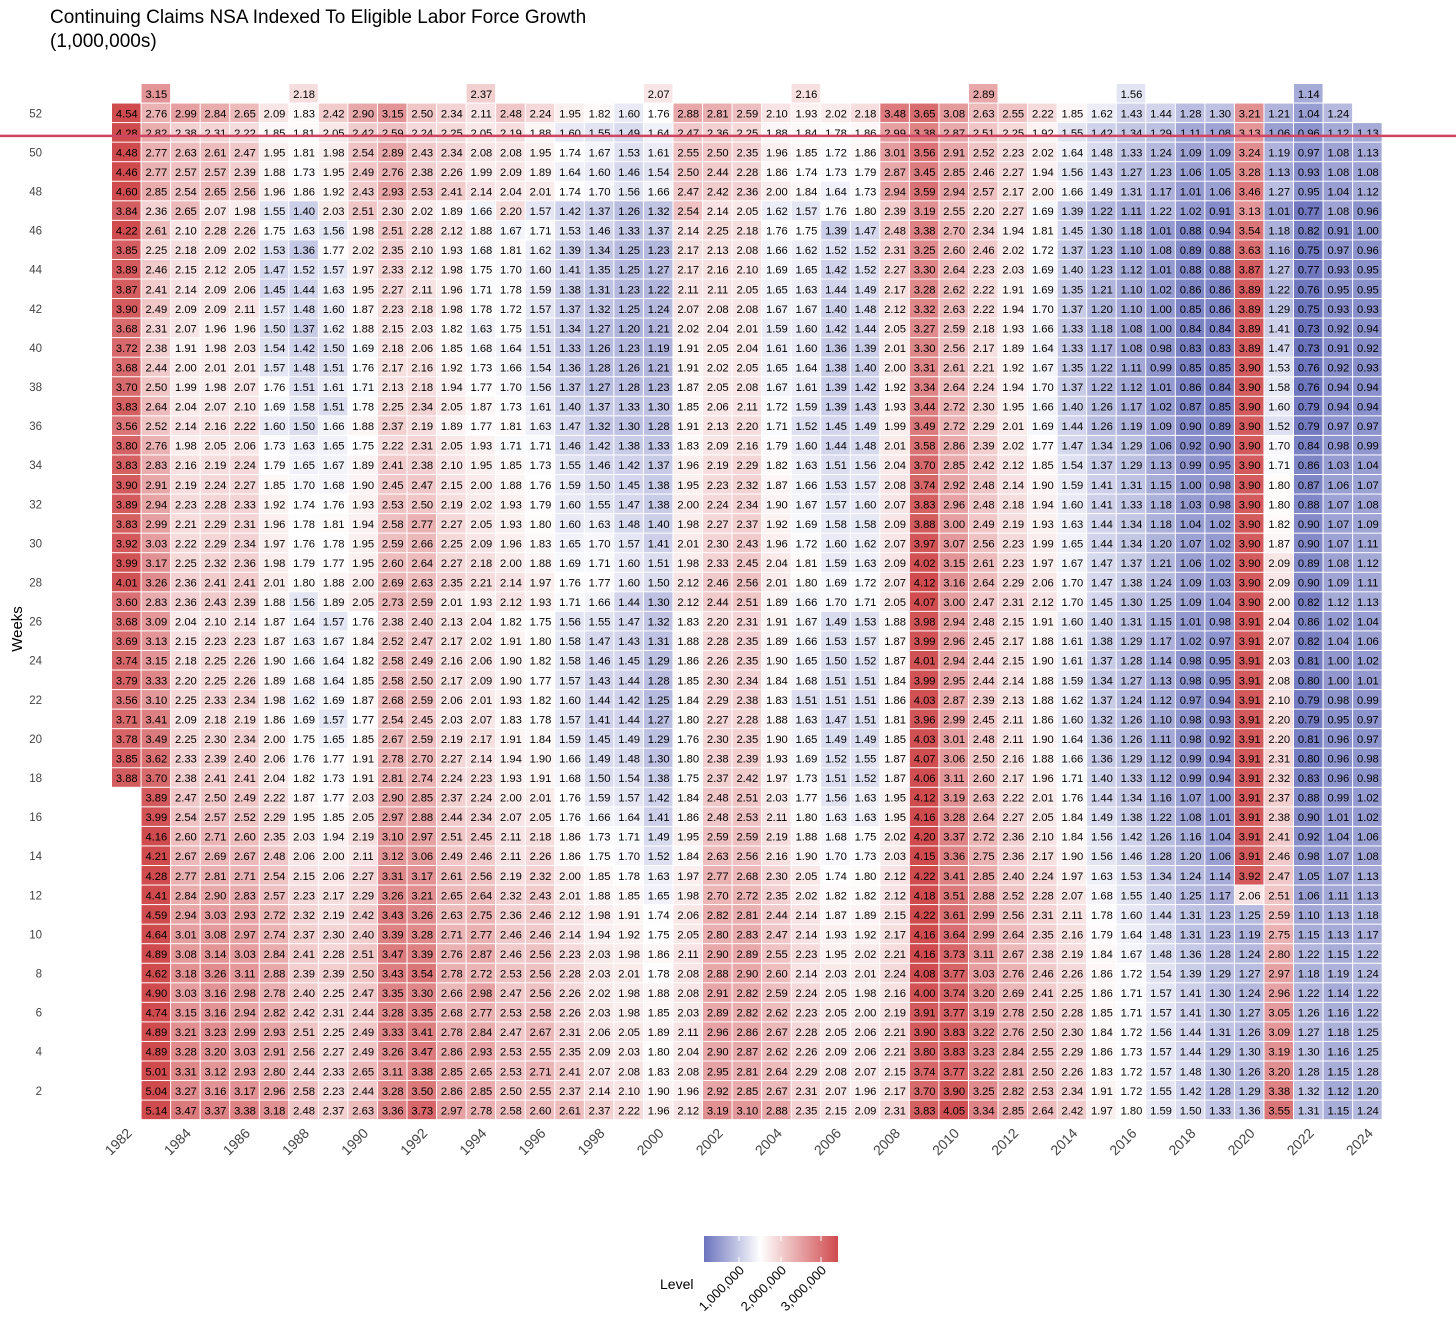  I want to click on cell-label: 4.74, so click(156, 1014).